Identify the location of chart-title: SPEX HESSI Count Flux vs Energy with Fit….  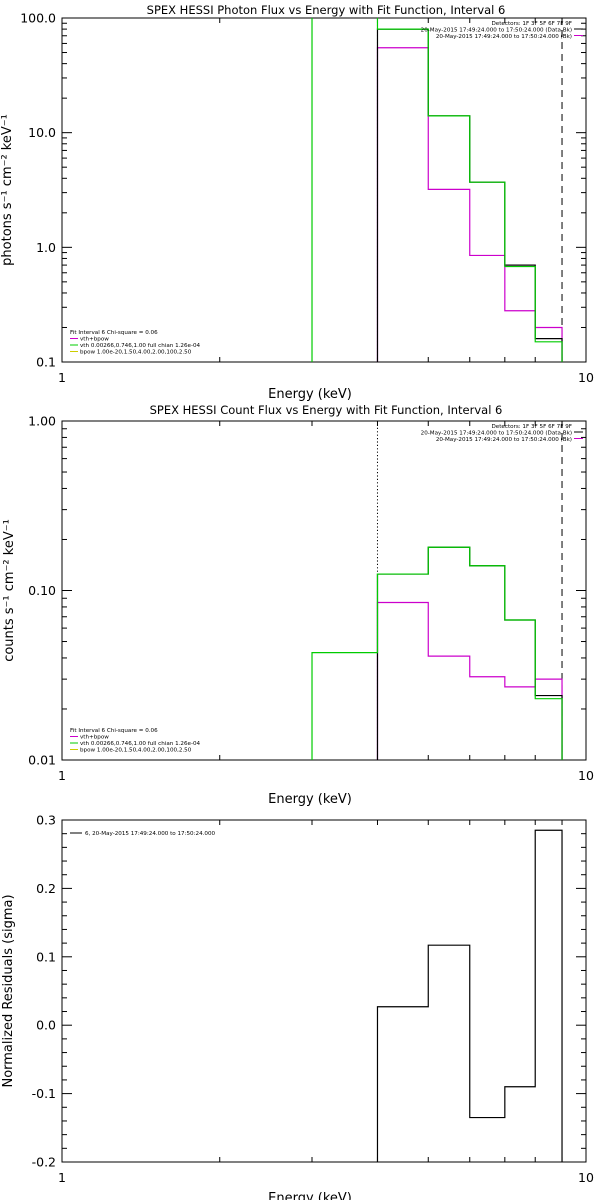
(326, 410).